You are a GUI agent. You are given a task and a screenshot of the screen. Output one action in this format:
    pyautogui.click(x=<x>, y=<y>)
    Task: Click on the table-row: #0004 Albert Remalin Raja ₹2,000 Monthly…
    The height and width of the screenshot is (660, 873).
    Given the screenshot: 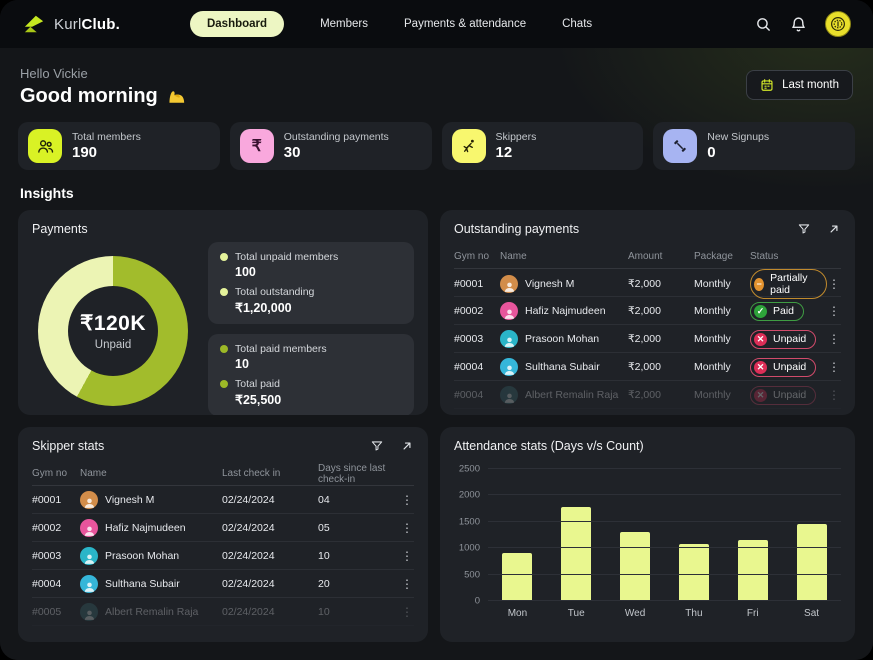 What is the action you would take?
    pyautogui.click(x=647, y=395)
    